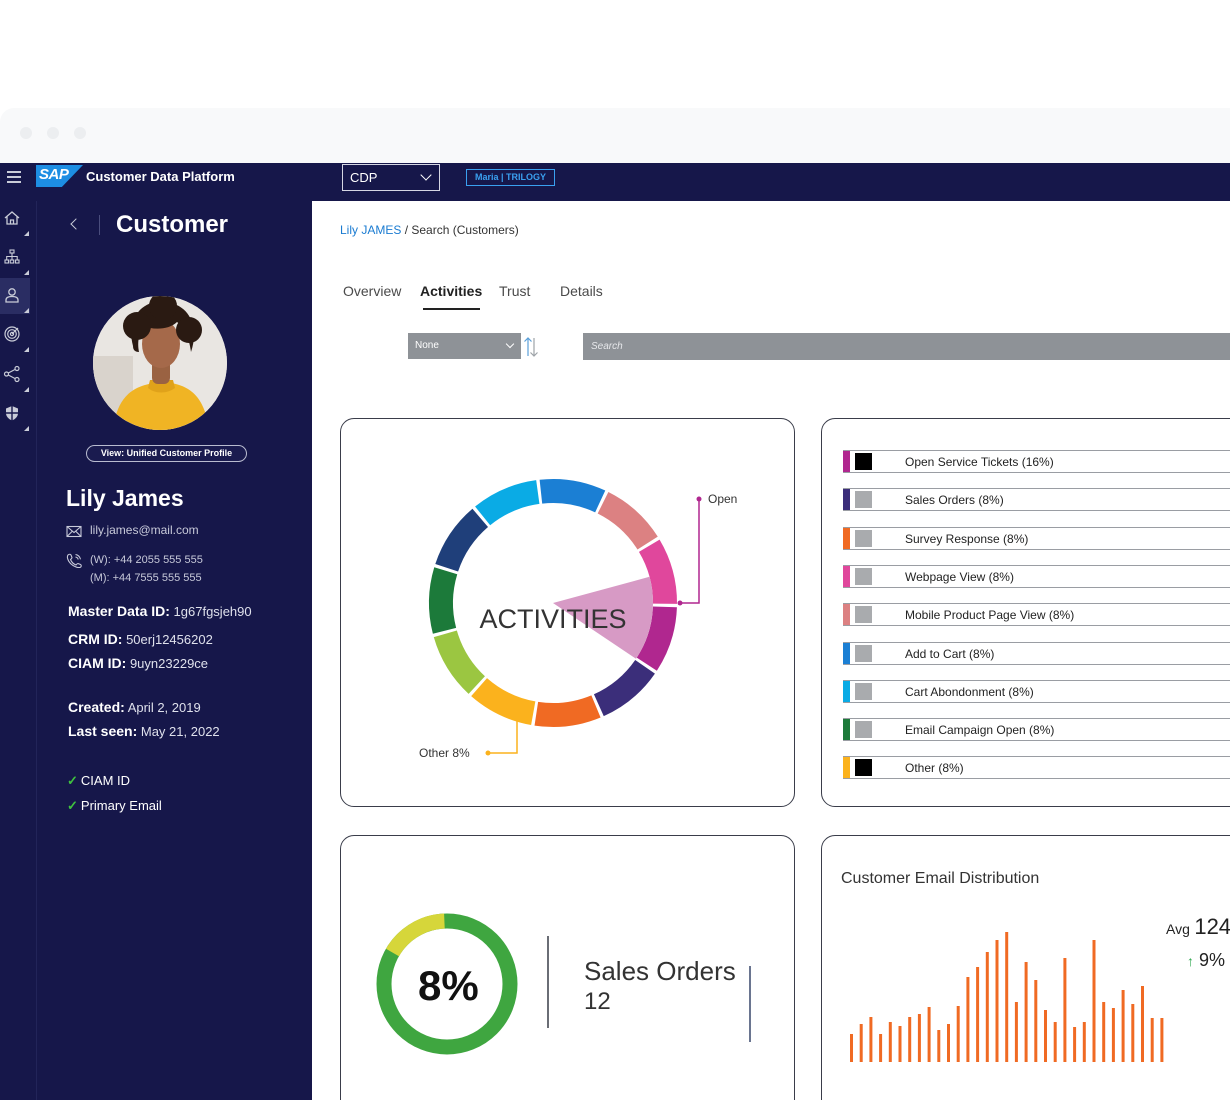  Describe the element at coordinates (465, 230) in the screenshot. I see `breadcrumb-current: Search (Customers)` at that location.